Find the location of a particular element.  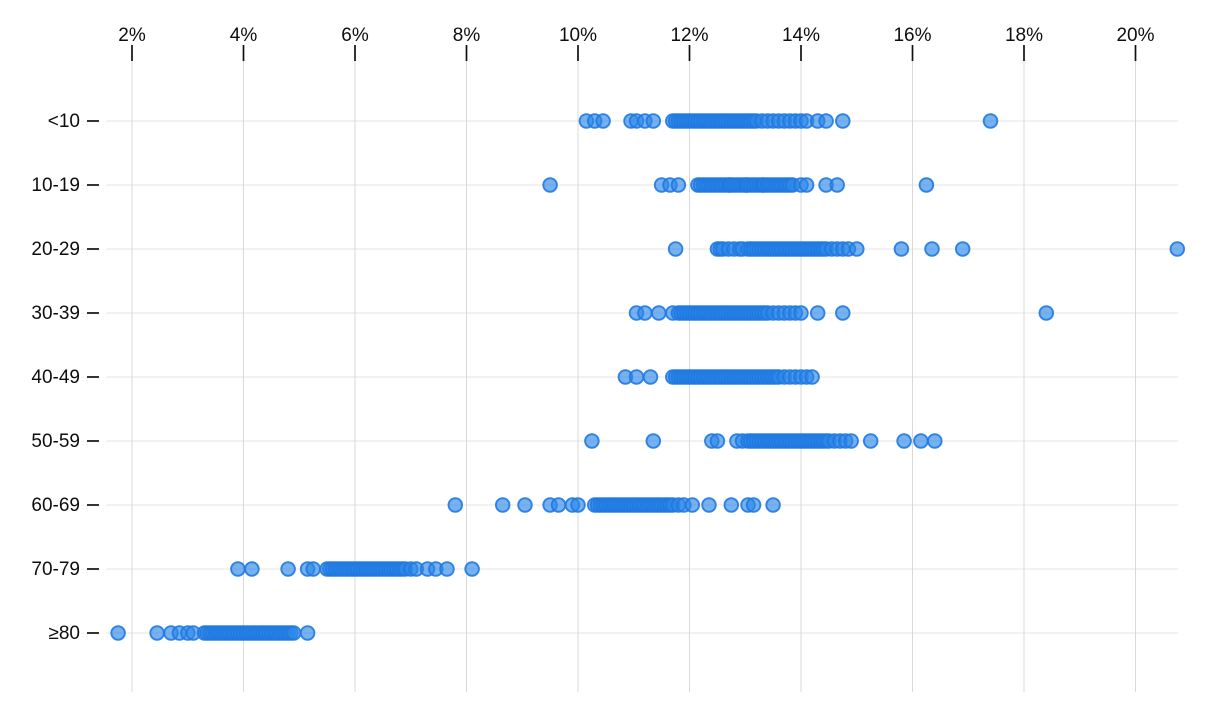

x-tick-label: 8% is located at coordinates (467, 35).